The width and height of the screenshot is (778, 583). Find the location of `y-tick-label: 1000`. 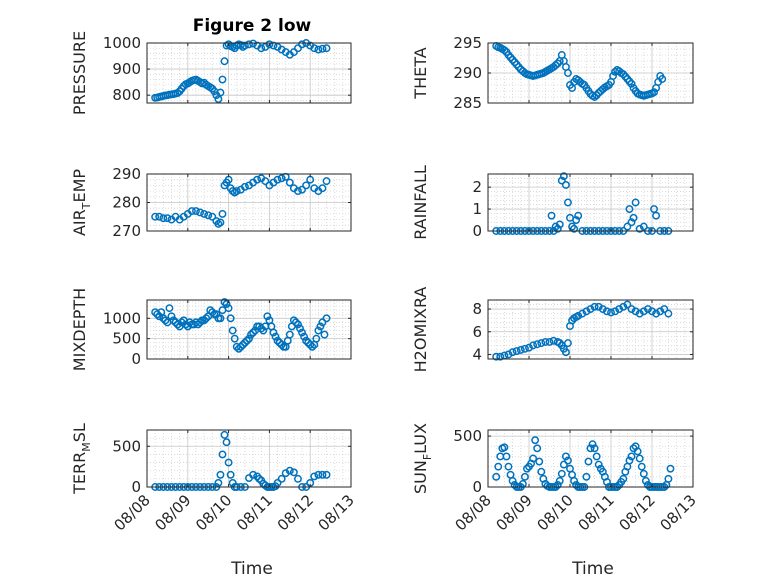

y-tick-label: 1000 is located at coordinates (122, 43).